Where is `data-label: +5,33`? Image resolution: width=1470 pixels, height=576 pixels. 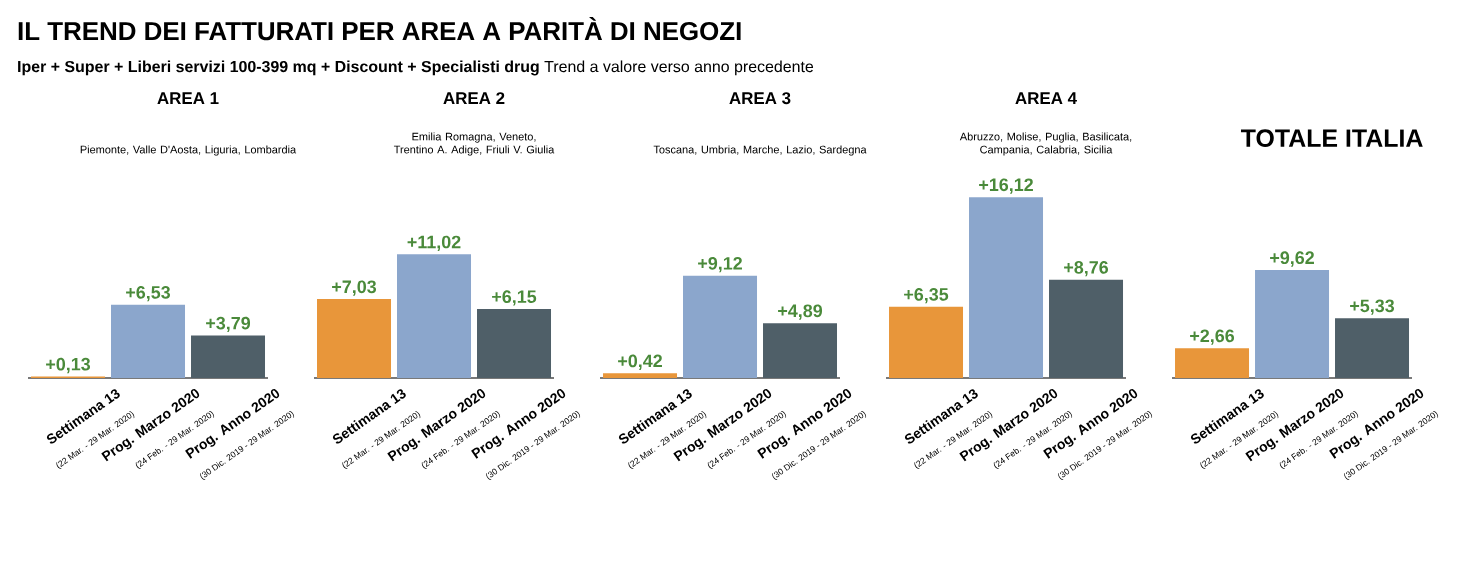
data-label: +5,33 is located at coordinates (1372, 307).